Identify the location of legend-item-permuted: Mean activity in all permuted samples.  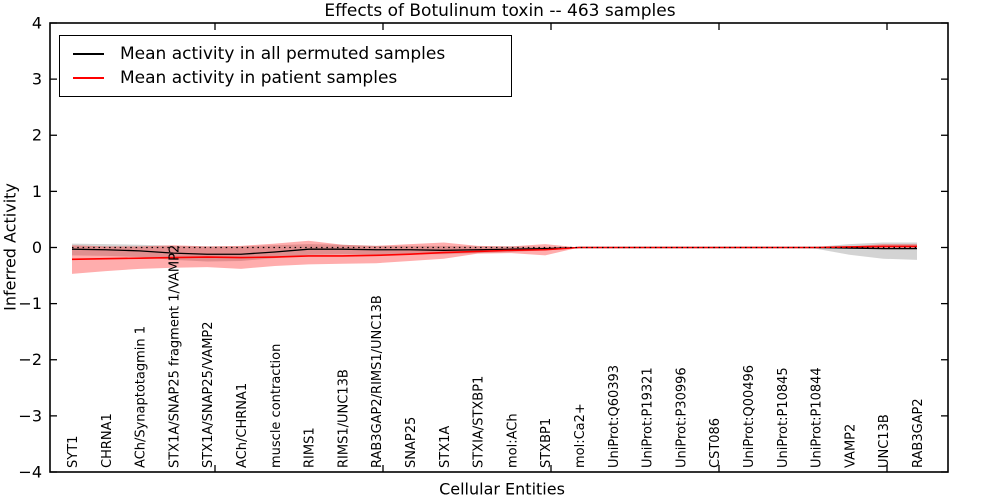
(292, 53).